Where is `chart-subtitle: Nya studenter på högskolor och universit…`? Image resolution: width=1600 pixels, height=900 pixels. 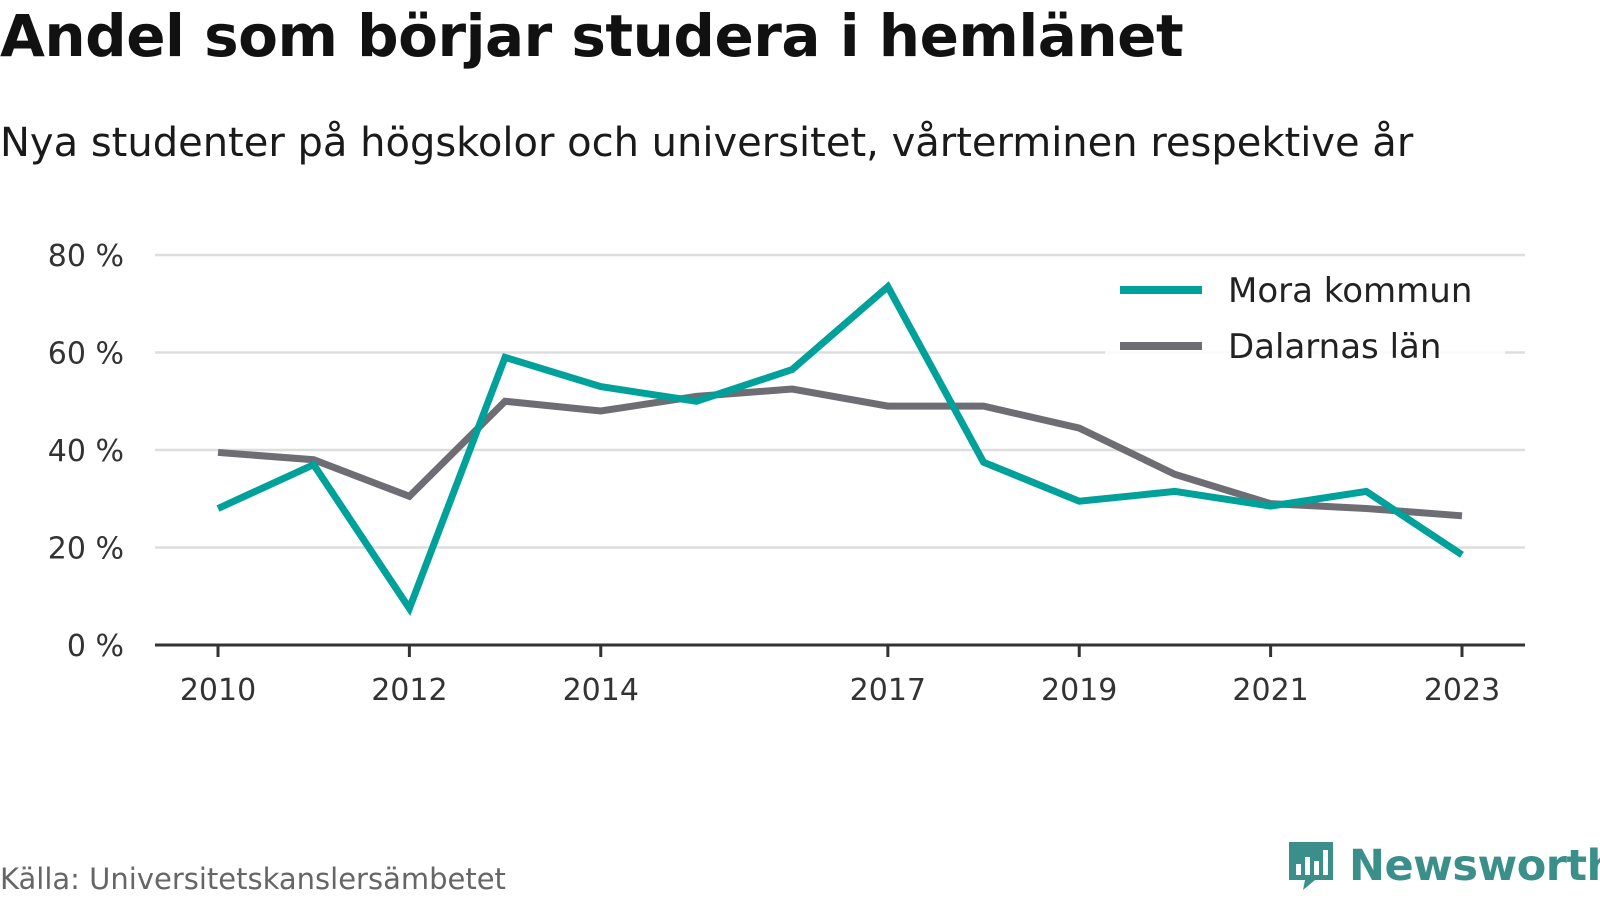
chart-subtitle: Nya studenter på högskolor och universit… is located at coordinates (707, 143).